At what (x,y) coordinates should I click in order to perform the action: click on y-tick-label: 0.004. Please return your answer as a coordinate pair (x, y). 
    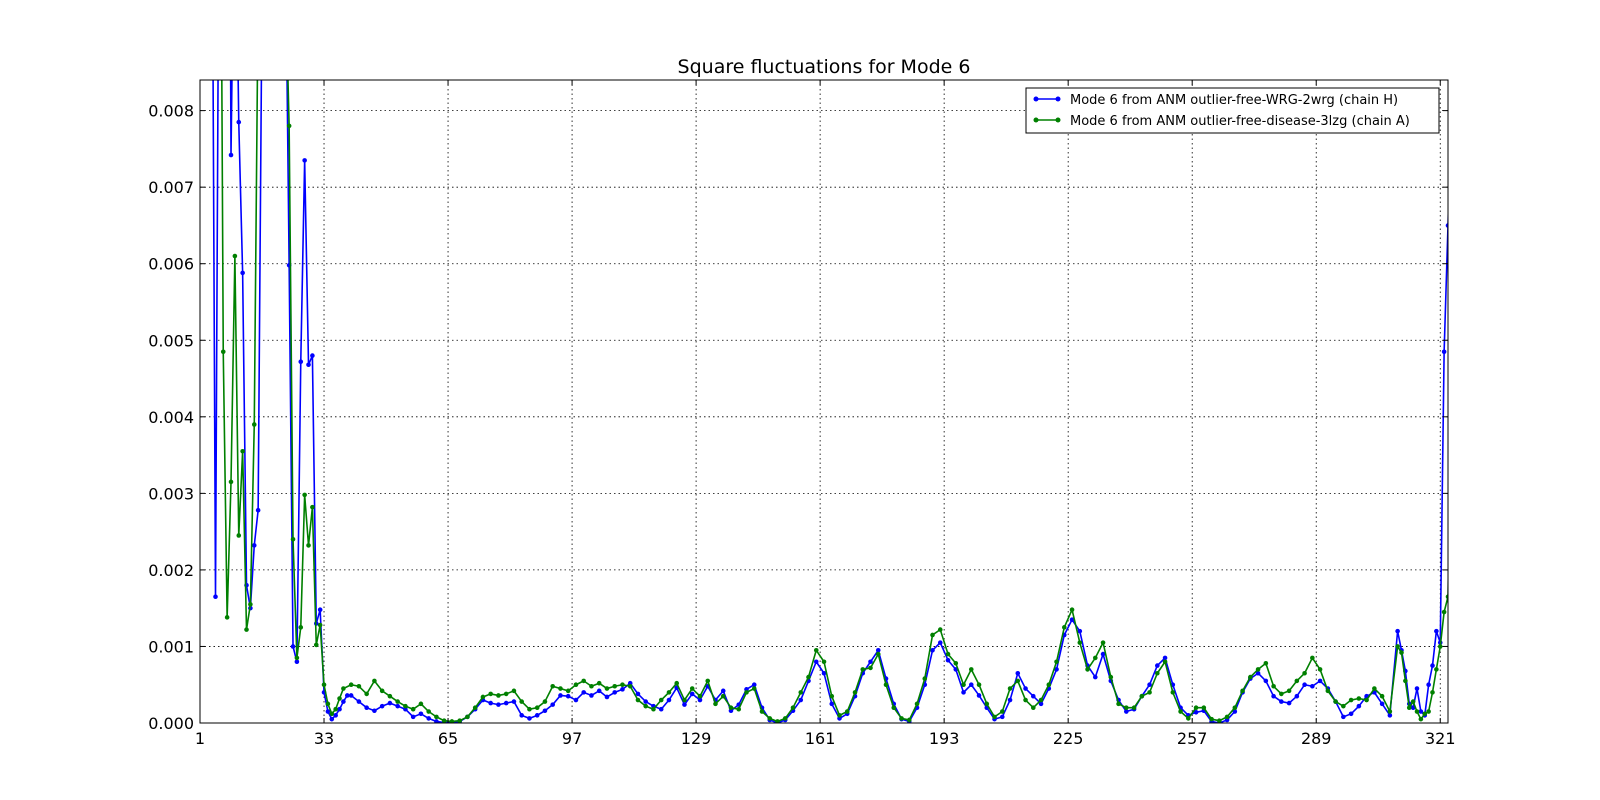
    Looking at the image, I should click on (171, 417).